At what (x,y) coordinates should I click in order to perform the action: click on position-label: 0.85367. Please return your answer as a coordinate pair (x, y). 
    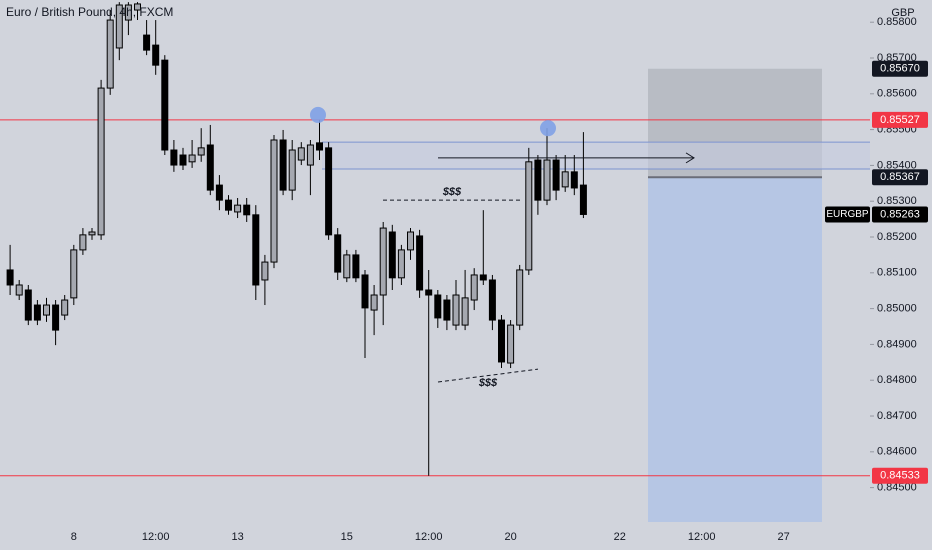
    Looking at the image, I should click on (900, 177).